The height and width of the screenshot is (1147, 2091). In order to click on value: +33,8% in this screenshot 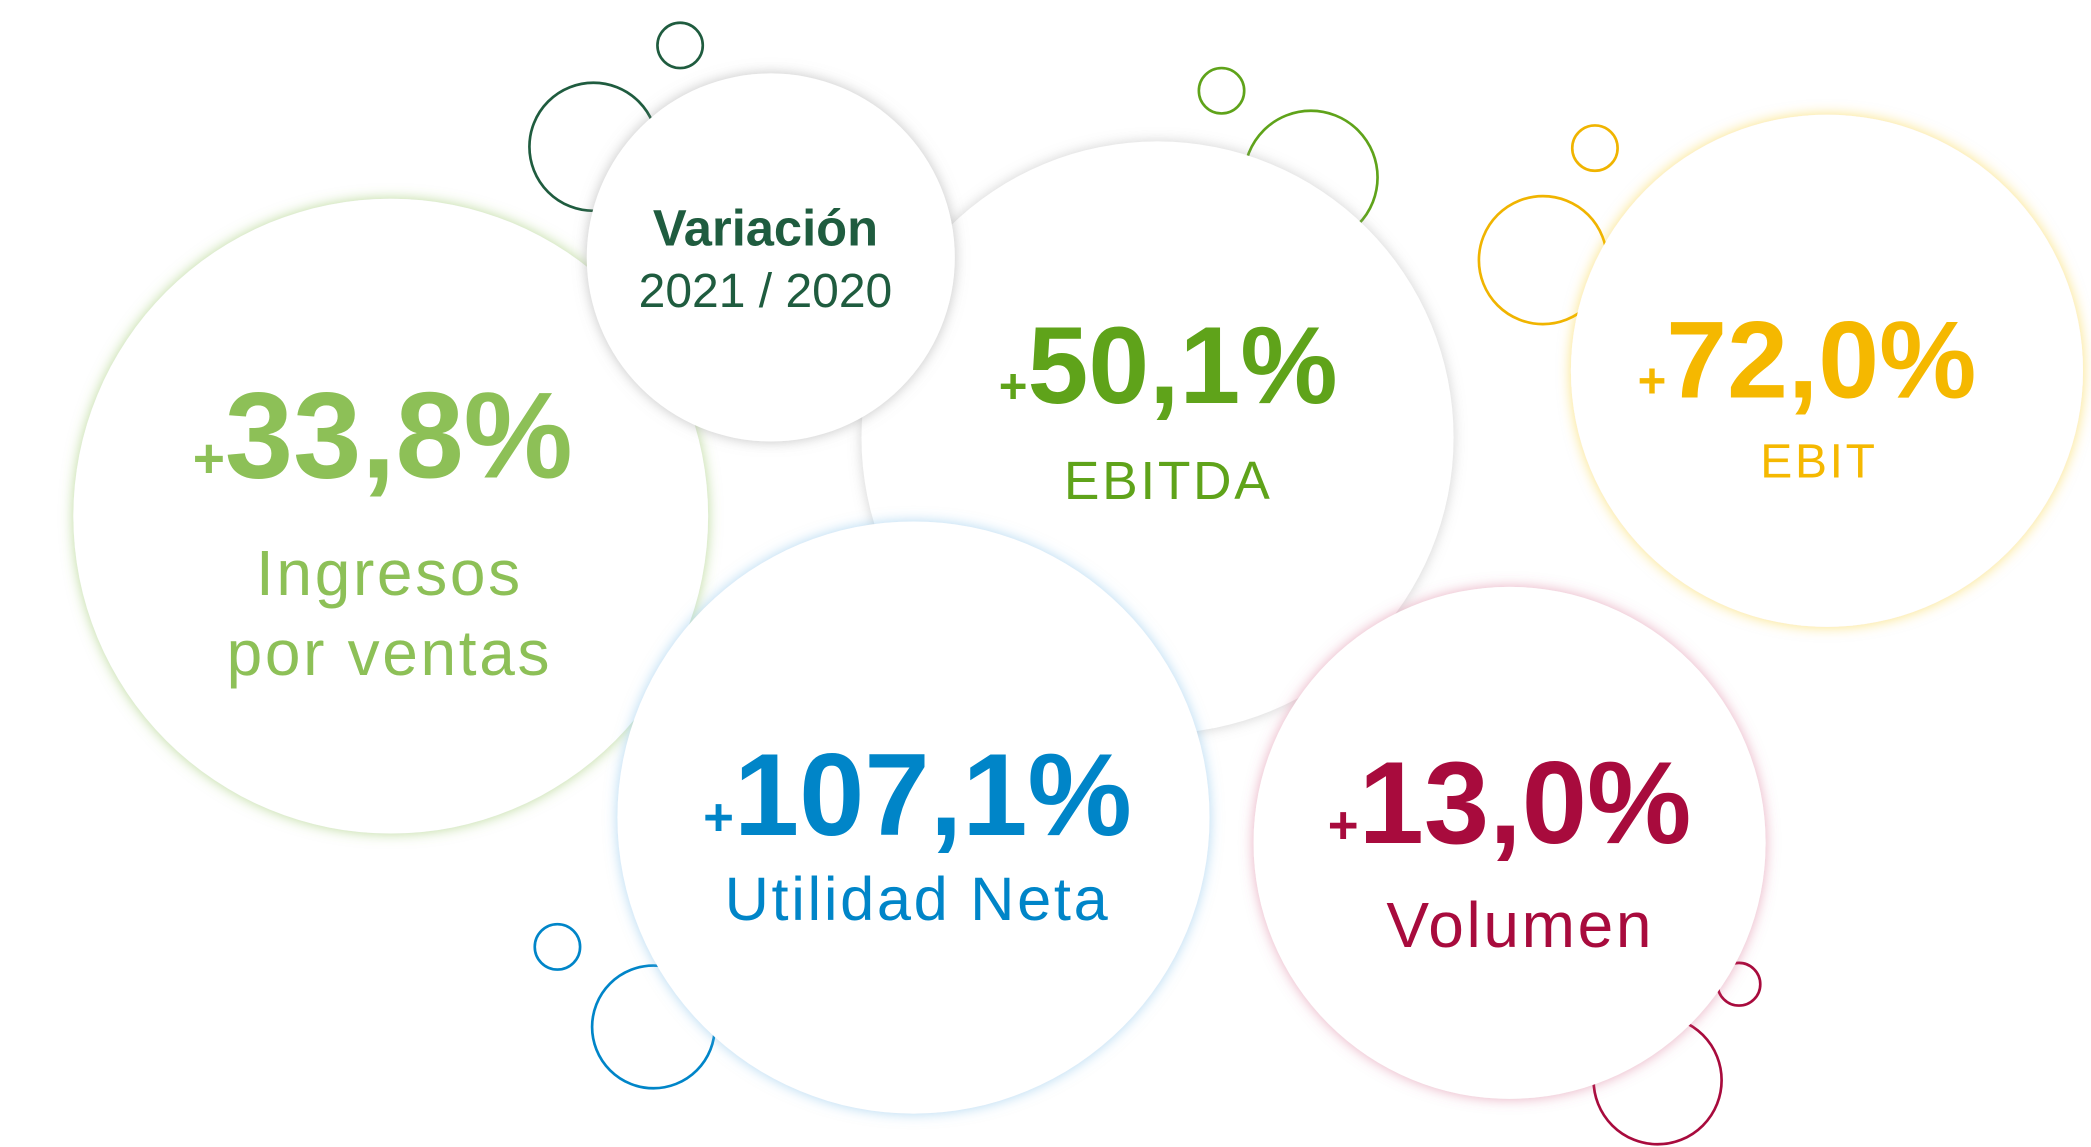, I will do `click(383, 434)`.